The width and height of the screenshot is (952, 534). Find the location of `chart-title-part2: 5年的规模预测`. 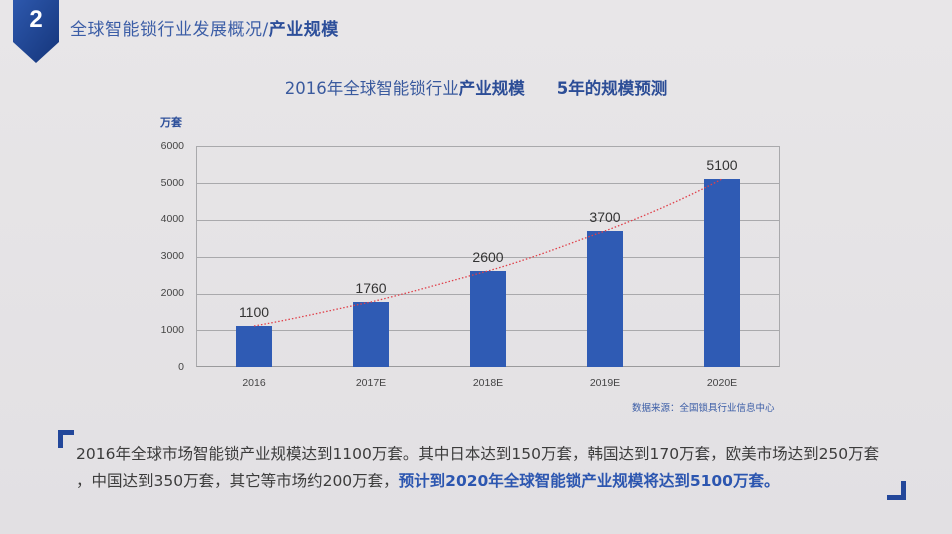

chart-title-part2: 5年的规模预测 is located at coordinates (612, 88).